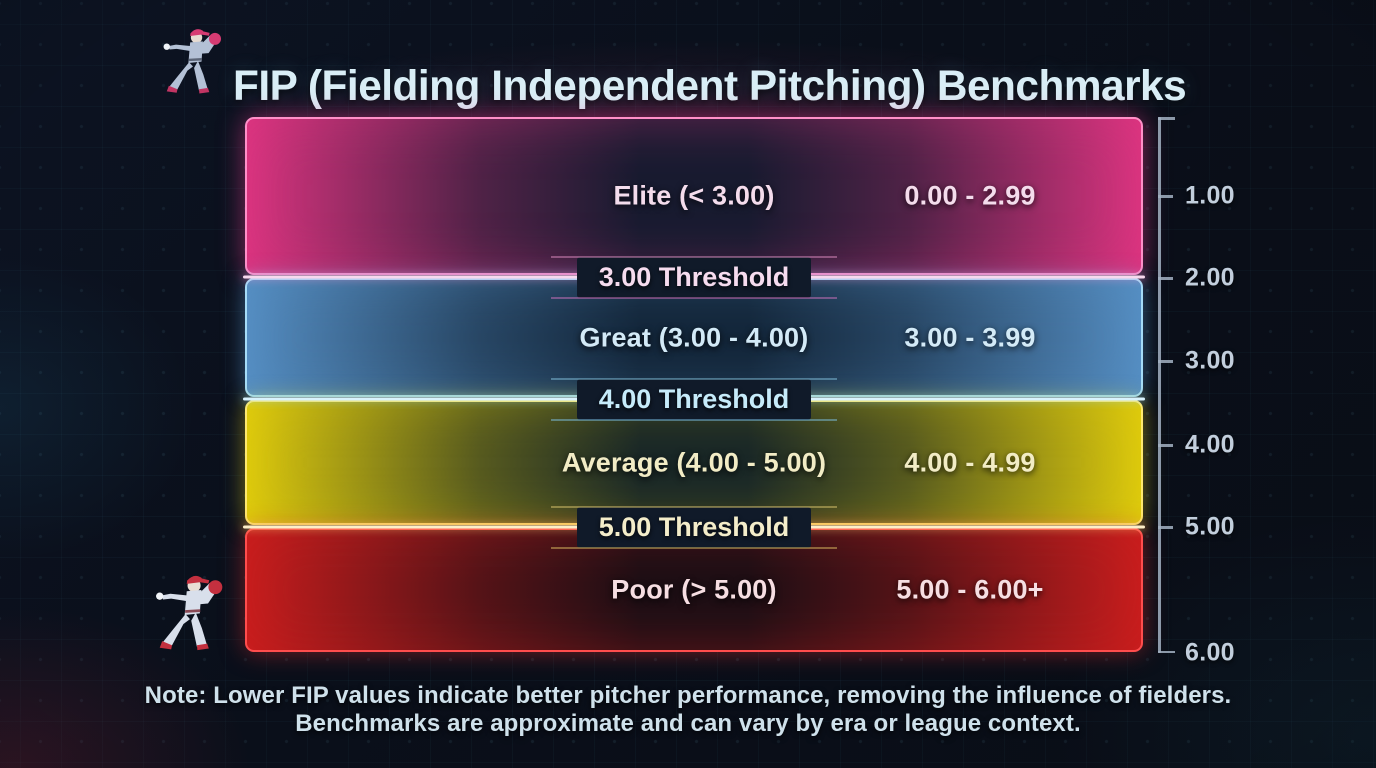 The image size is (1376, 768). What do you see at coordinates (970, 337) in the screenshot?
I see `band-great-range: 3.00 - 3.99` at bounding box center [970, 337].